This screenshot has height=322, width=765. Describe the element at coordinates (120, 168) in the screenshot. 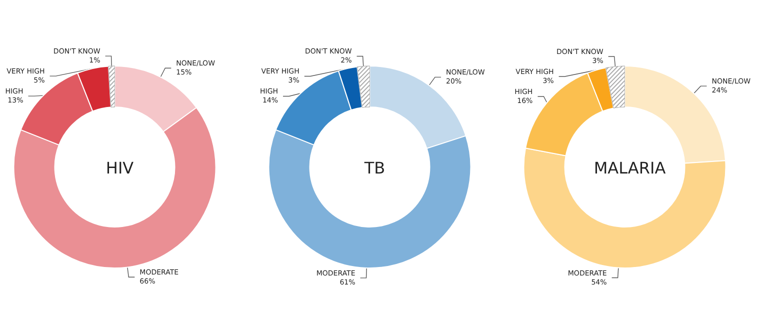

I see `text: HIV` at that location.